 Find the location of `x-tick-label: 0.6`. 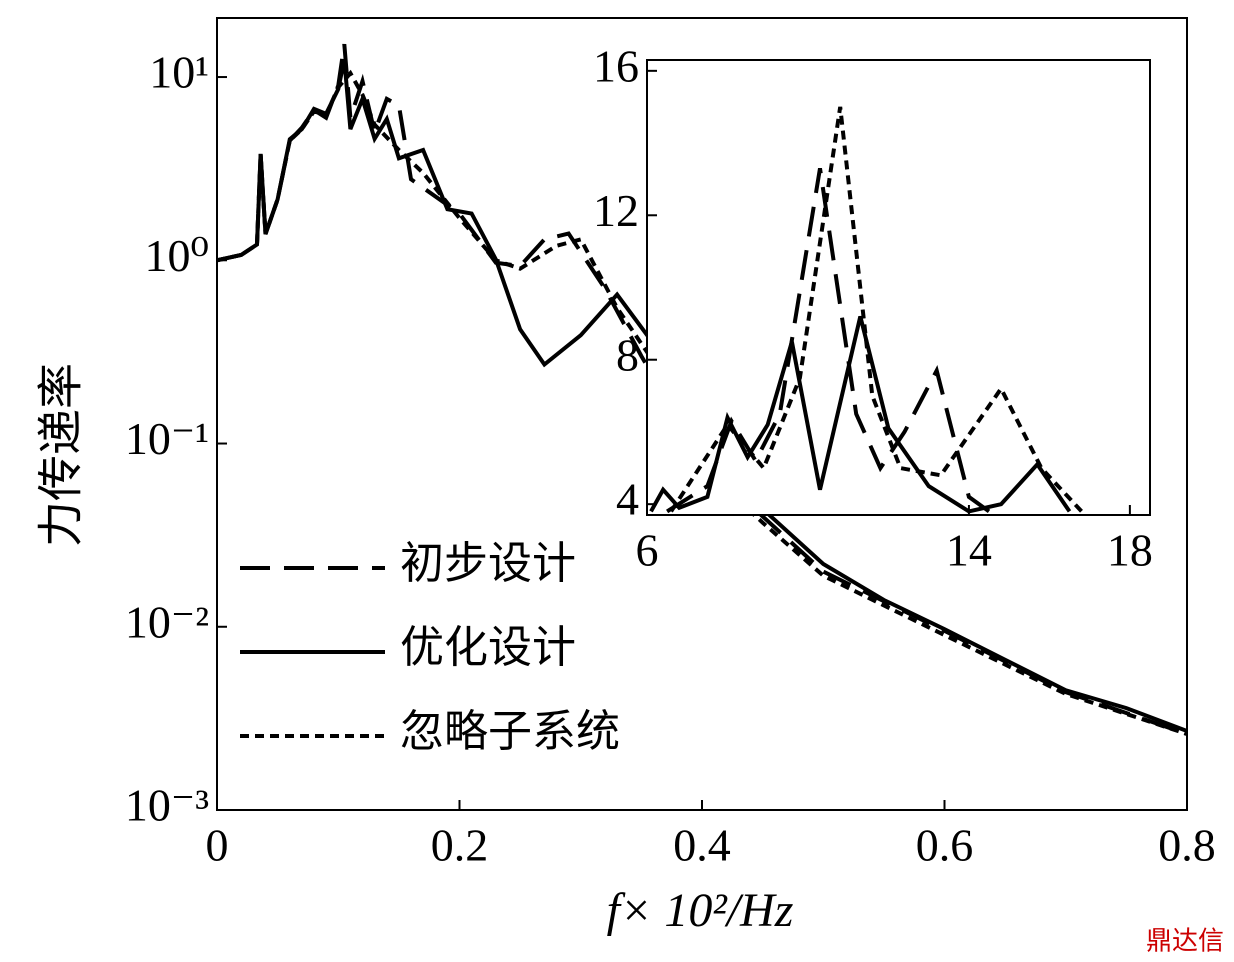

x-tick-label: 0.6 is located at coordinates (945, 845).